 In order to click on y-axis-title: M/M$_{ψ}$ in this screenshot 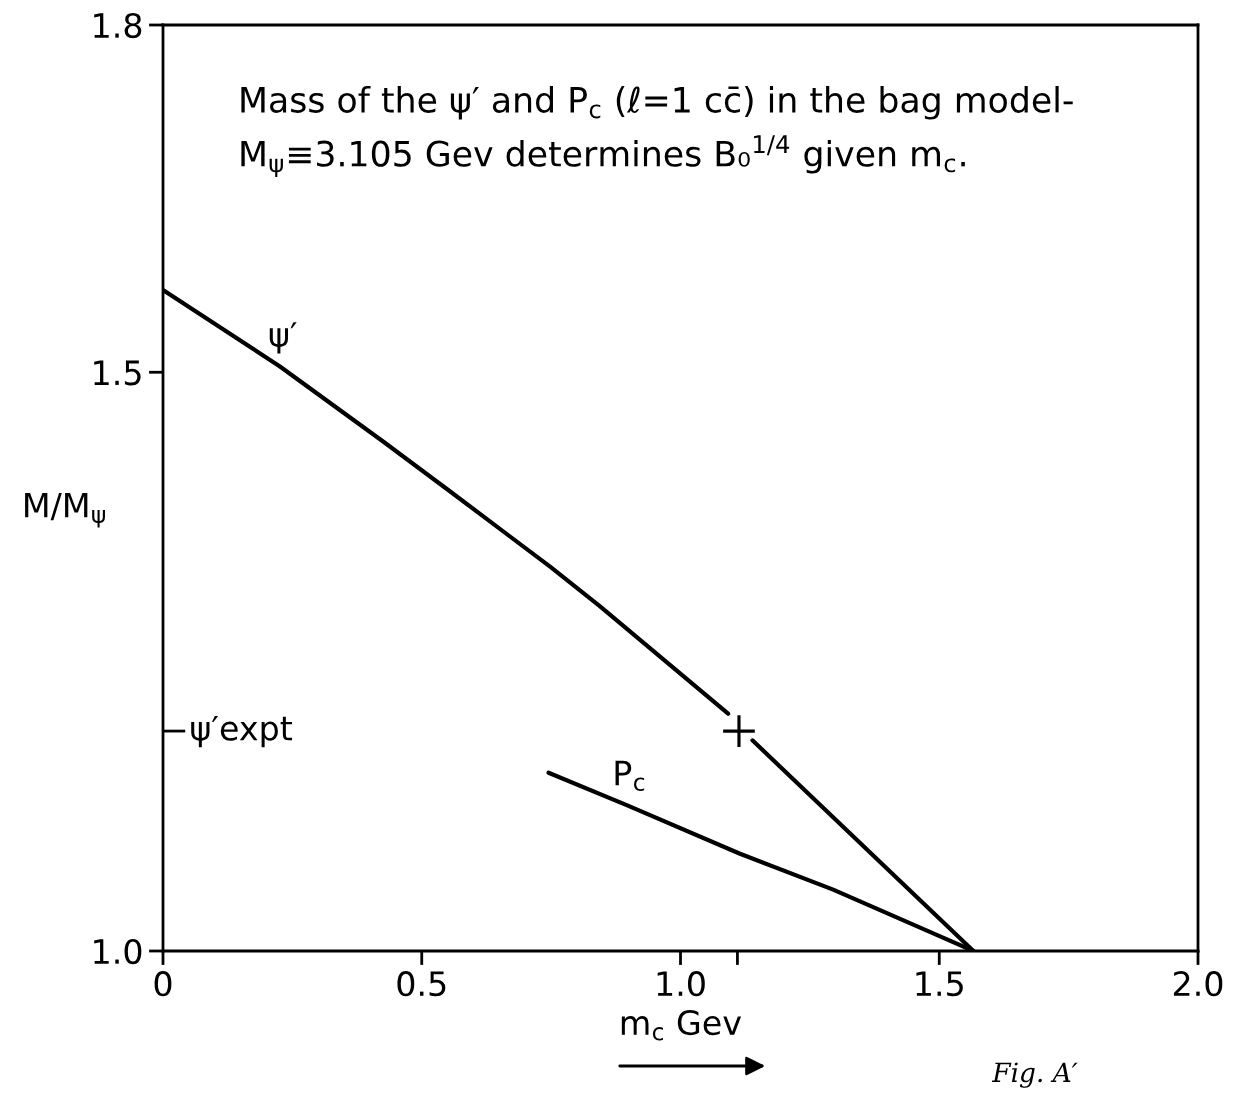, I will do `click(65, 510)`.